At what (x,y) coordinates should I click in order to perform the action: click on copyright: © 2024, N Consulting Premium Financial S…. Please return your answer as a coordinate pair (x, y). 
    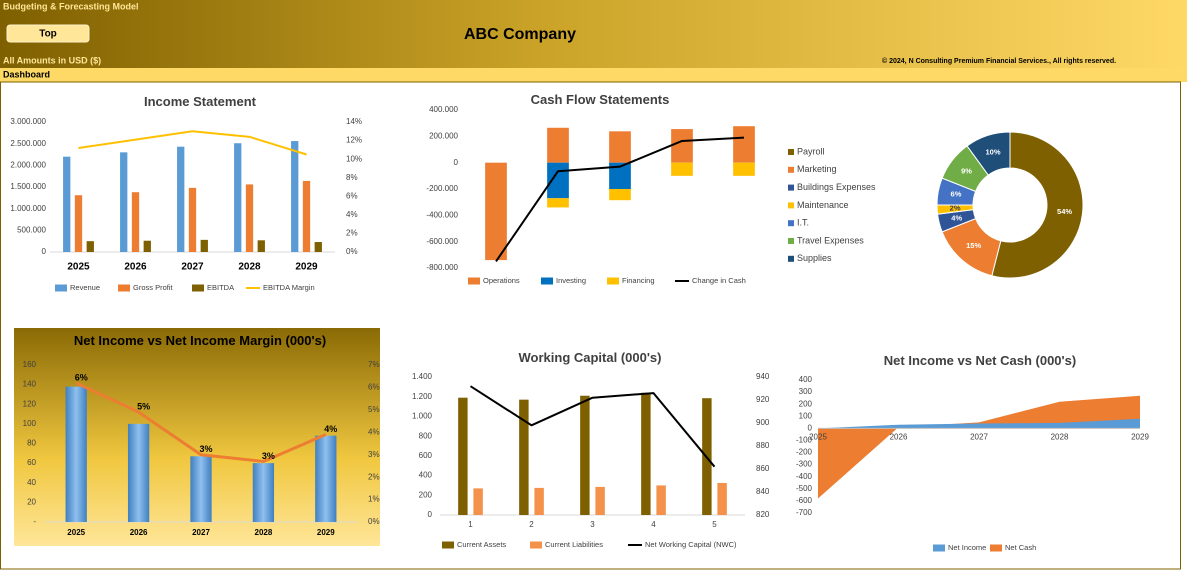
    Looking at the image, I should click on (999, 61).